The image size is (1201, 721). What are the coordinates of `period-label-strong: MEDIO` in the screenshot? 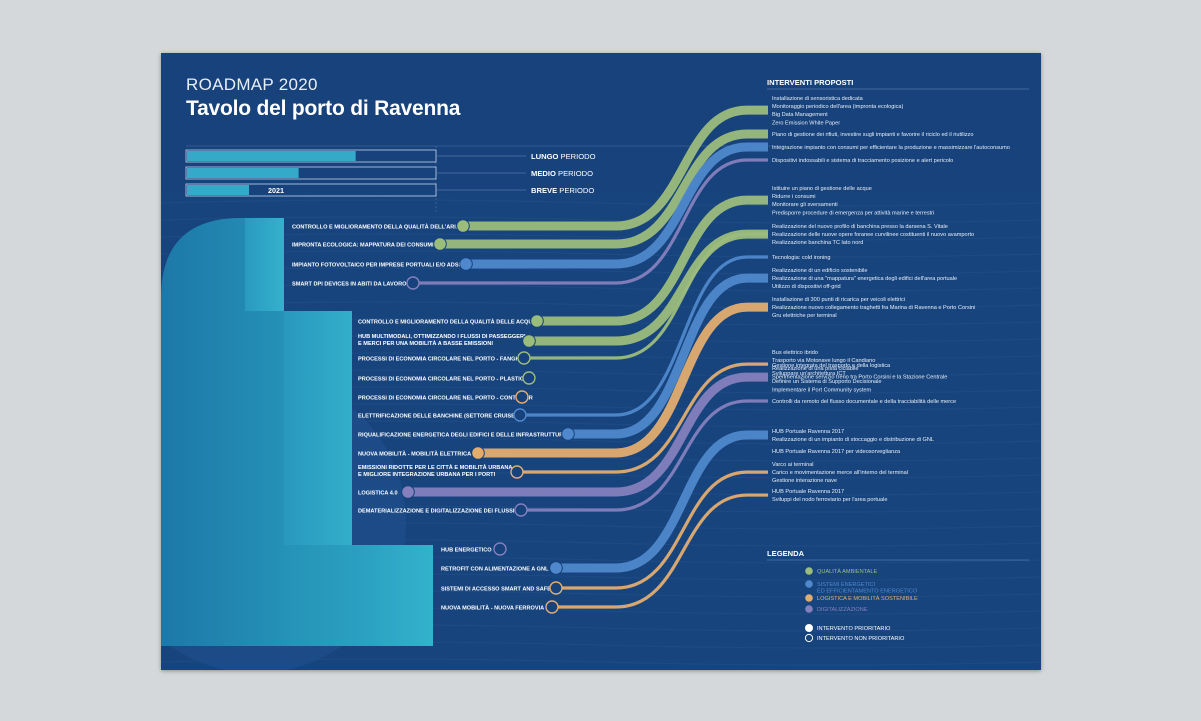 It's located at (543, 173).